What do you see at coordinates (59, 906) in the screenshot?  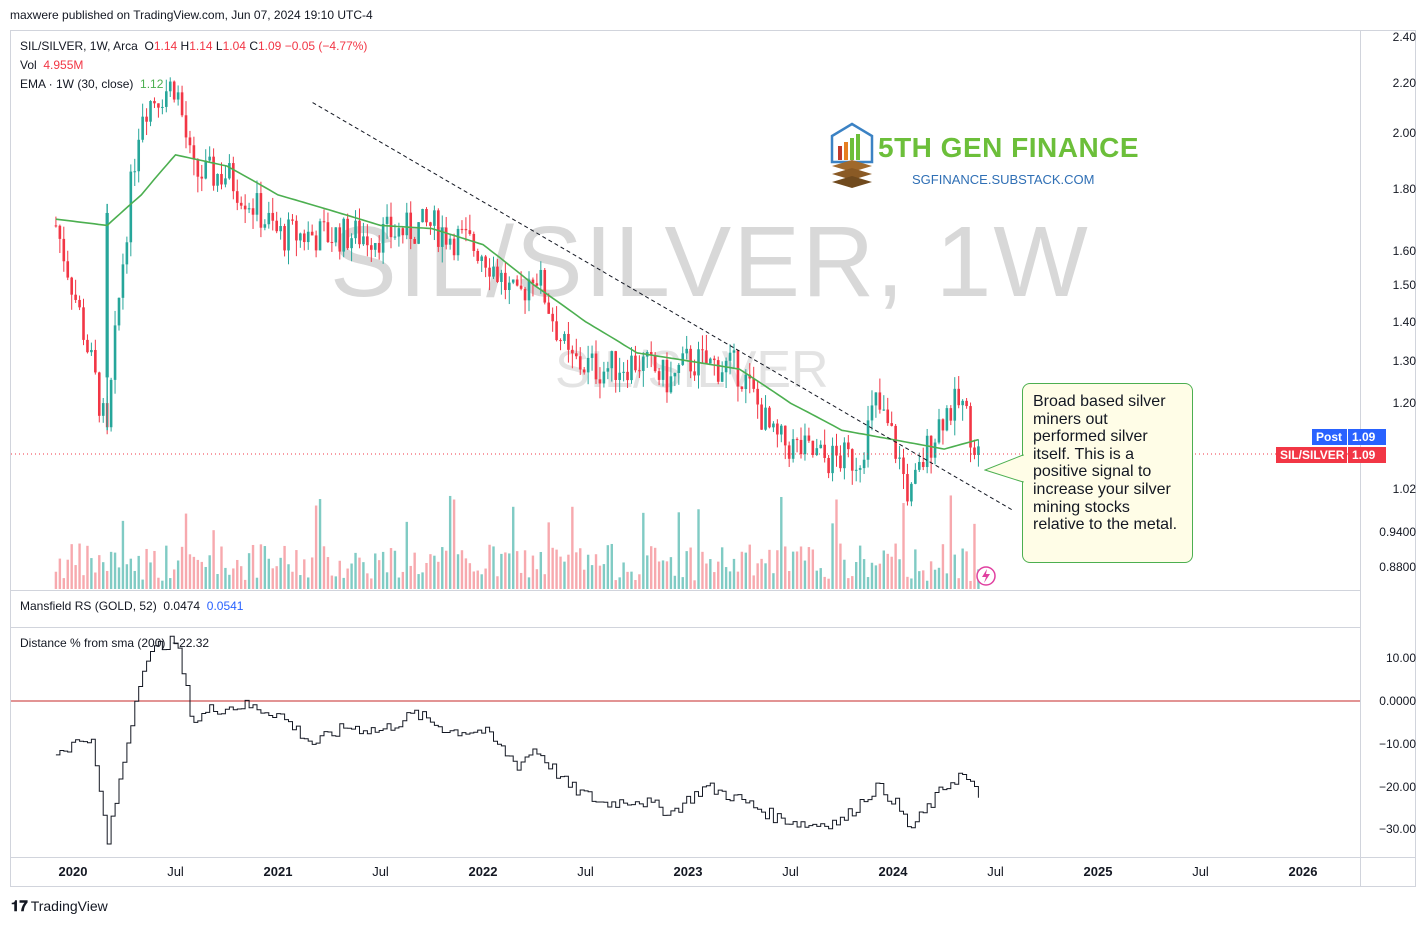 I see `tradingview-logo: 𝟏𝟕 TradingView` at bounding box center [59, 906].